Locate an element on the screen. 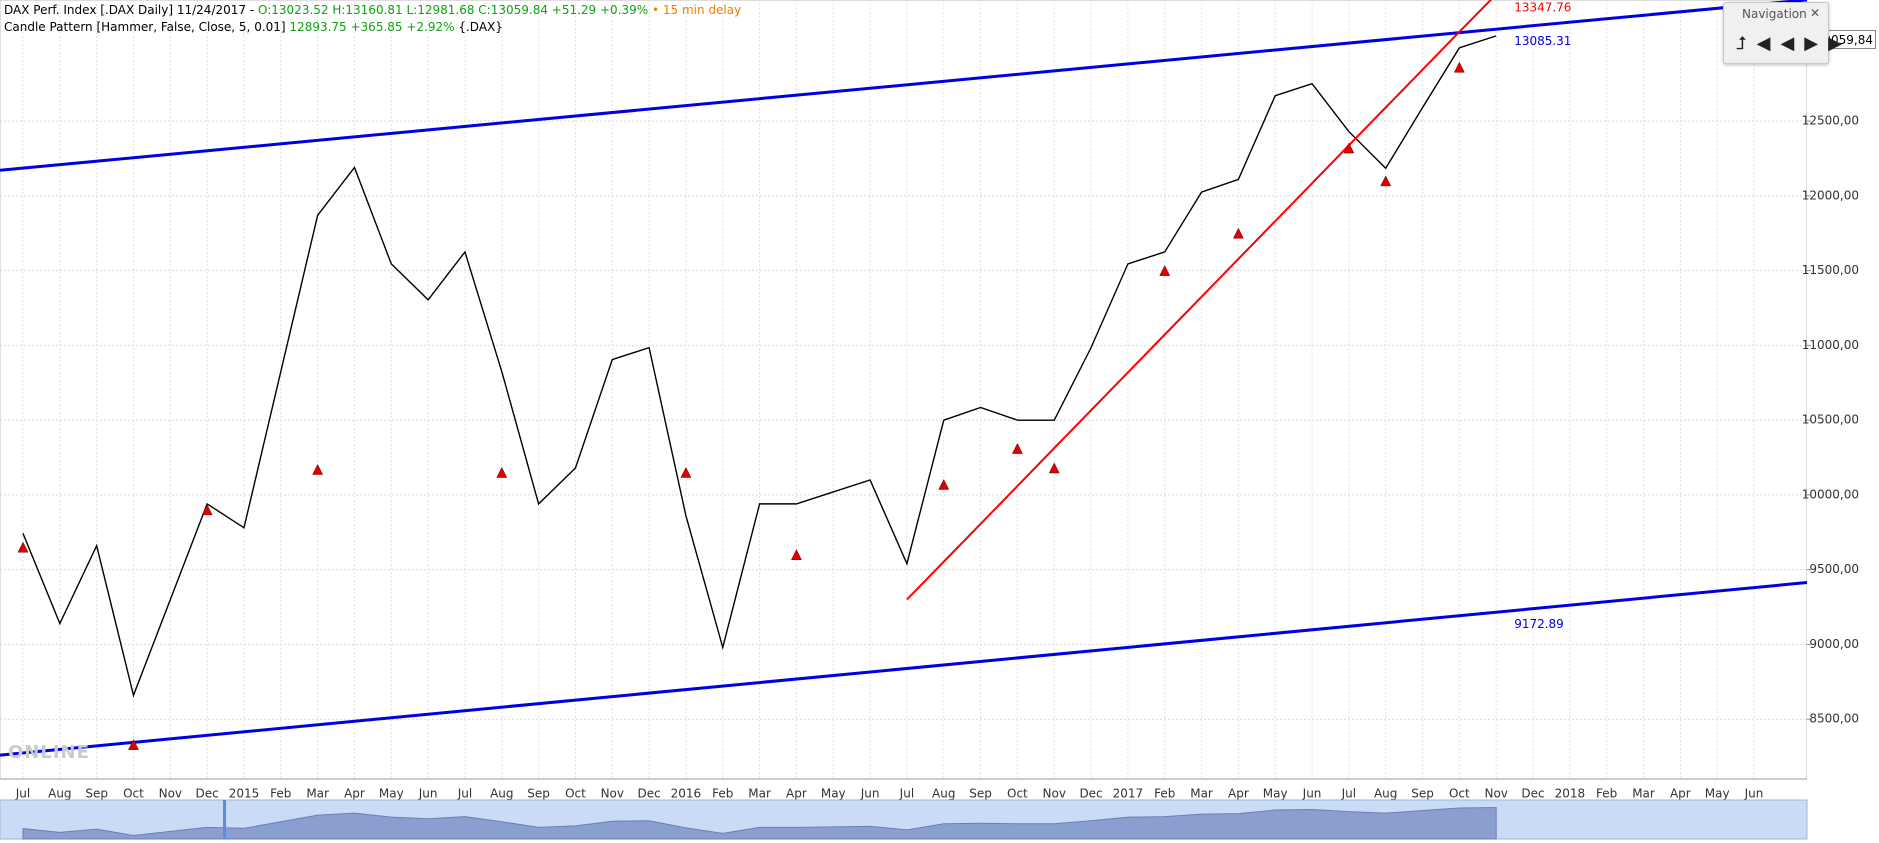  y-tick-label: 8500,00 is located at coordinates (1834, 719).